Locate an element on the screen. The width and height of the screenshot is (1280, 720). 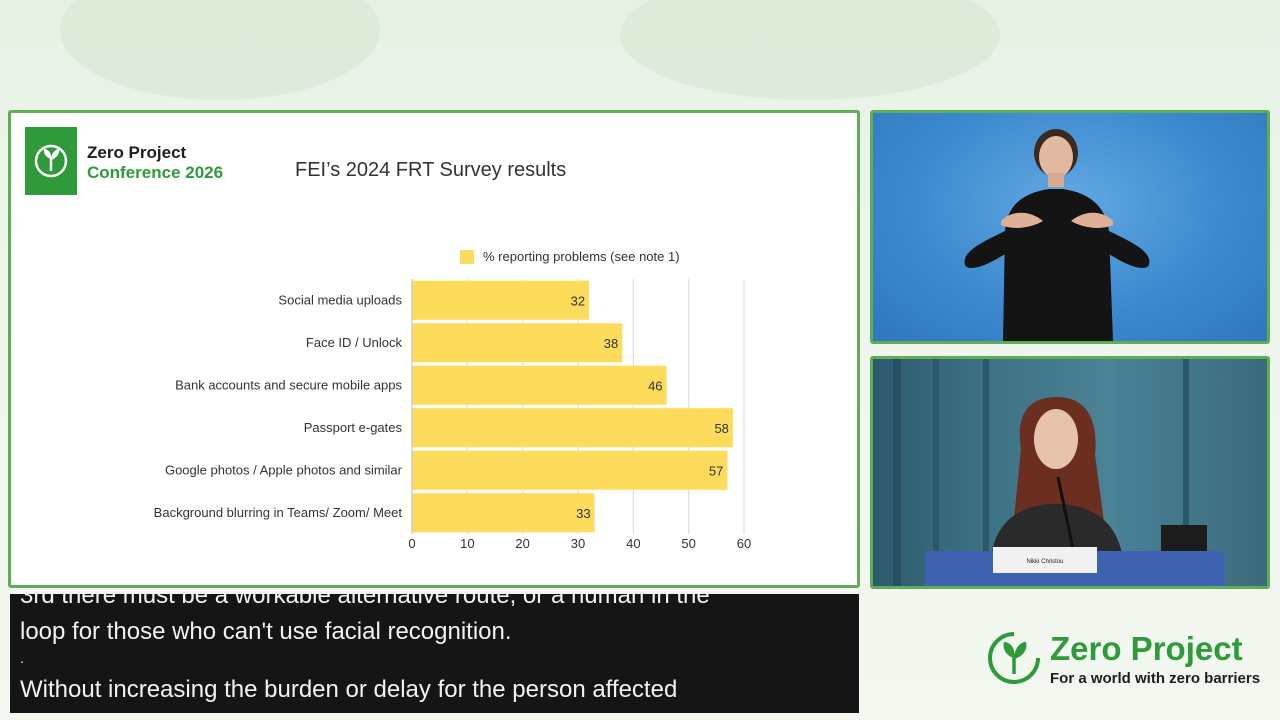
x-tick-label: 40 is located at coordinates (633, 543).